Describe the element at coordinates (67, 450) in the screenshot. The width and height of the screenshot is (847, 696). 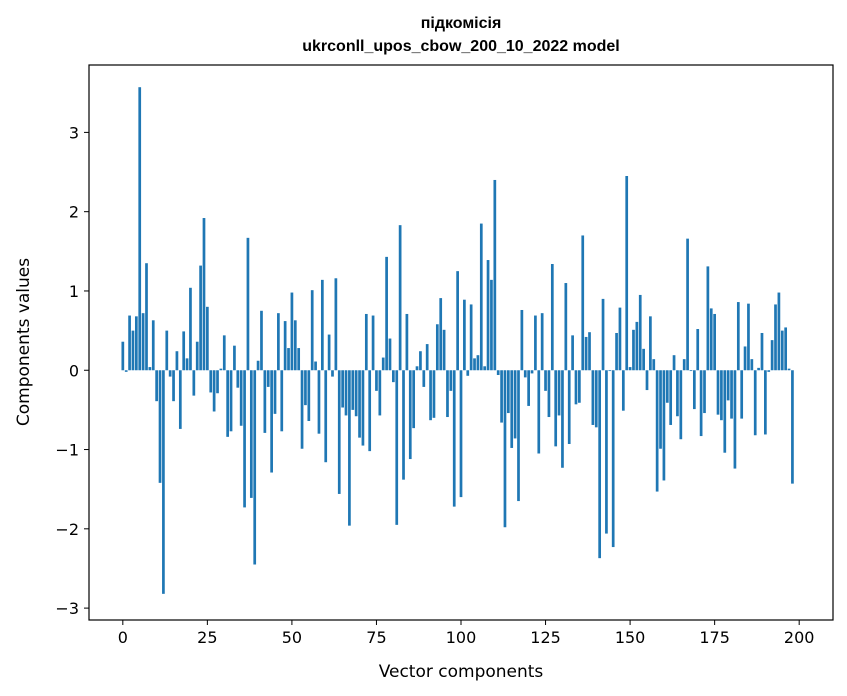
I see `y-tick-label: −1` at that location.